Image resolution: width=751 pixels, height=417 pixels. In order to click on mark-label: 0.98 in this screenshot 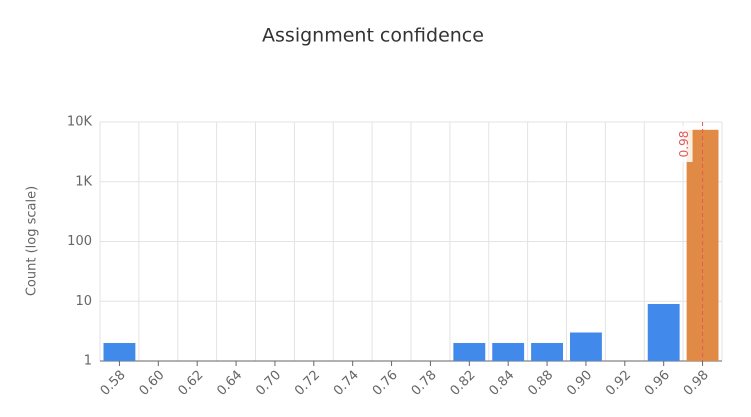, I will do `click(684, 144)`.